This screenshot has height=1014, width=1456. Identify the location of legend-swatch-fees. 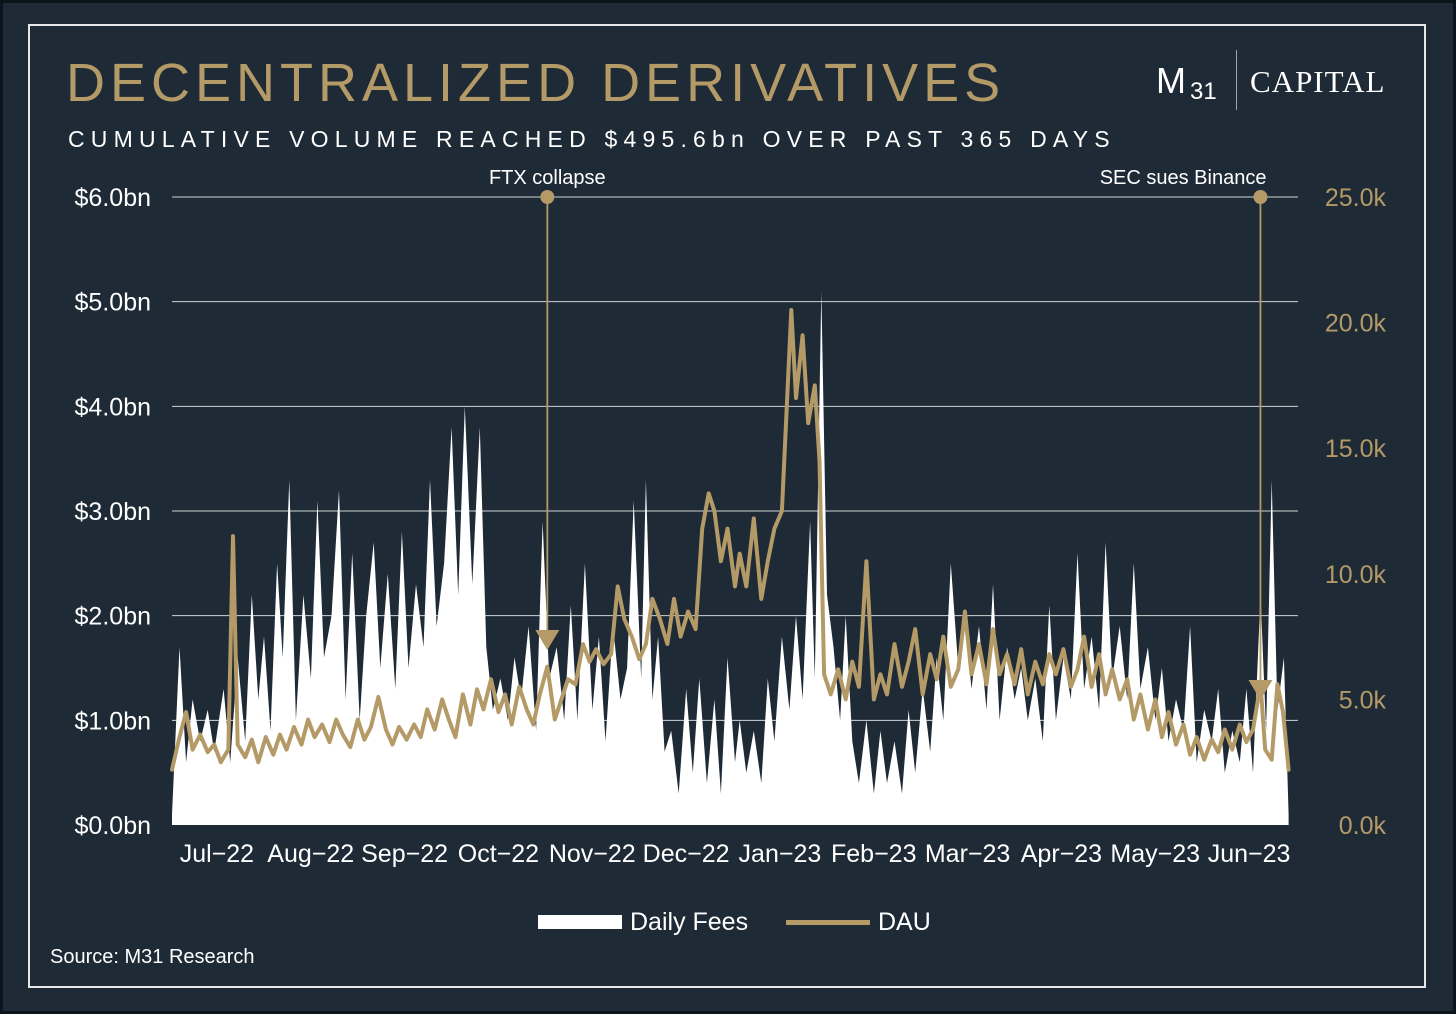
(580, 922).